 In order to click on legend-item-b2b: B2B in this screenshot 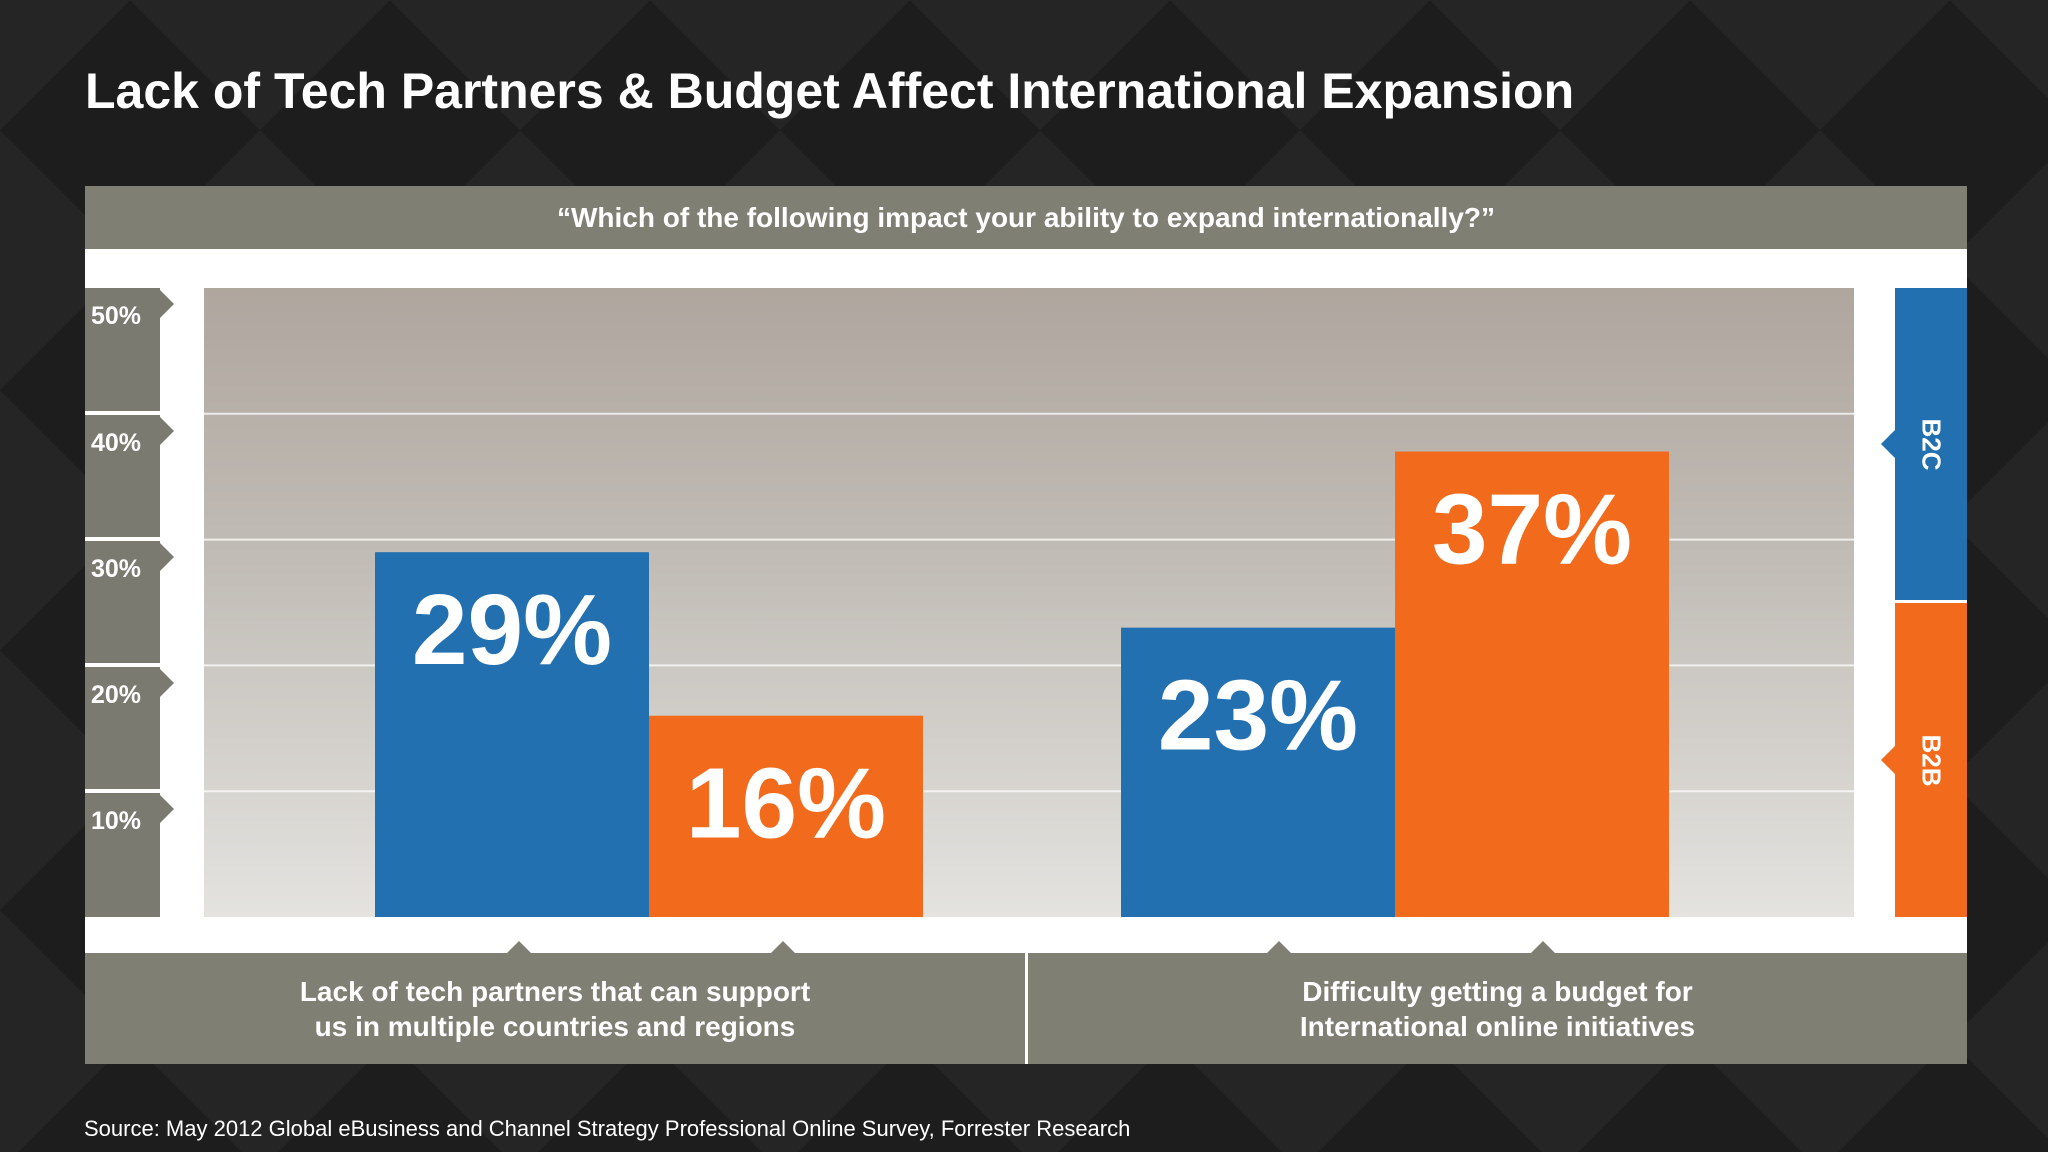, I will do `click(1924, 760)`.